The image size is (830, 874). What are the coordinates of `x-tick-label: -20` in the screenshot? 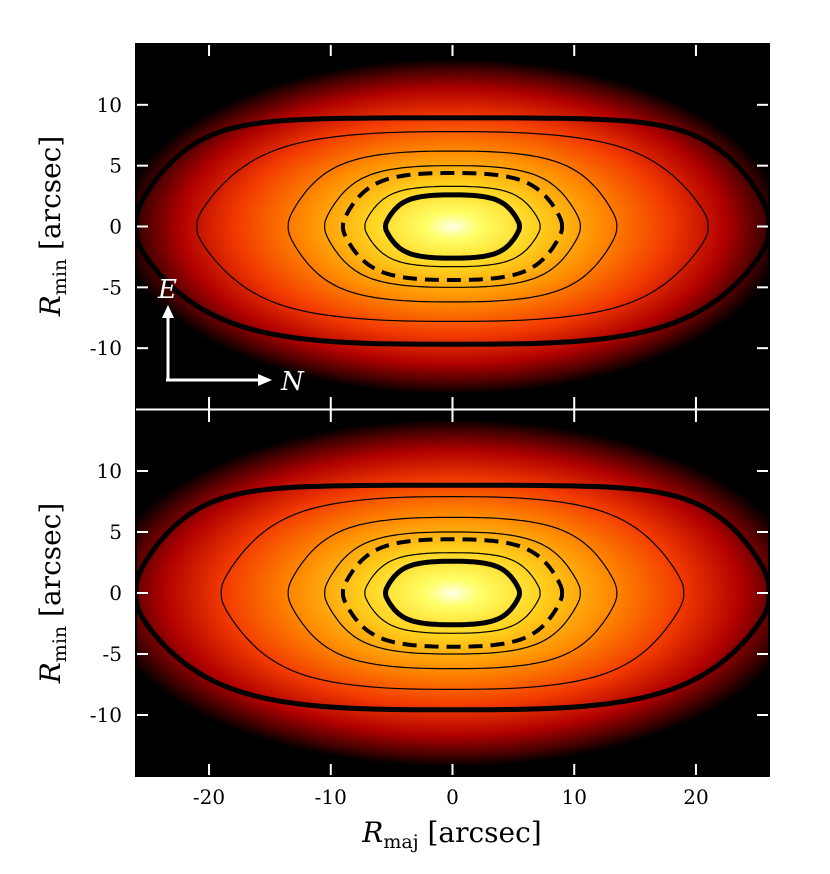 It's located at (209, 797).